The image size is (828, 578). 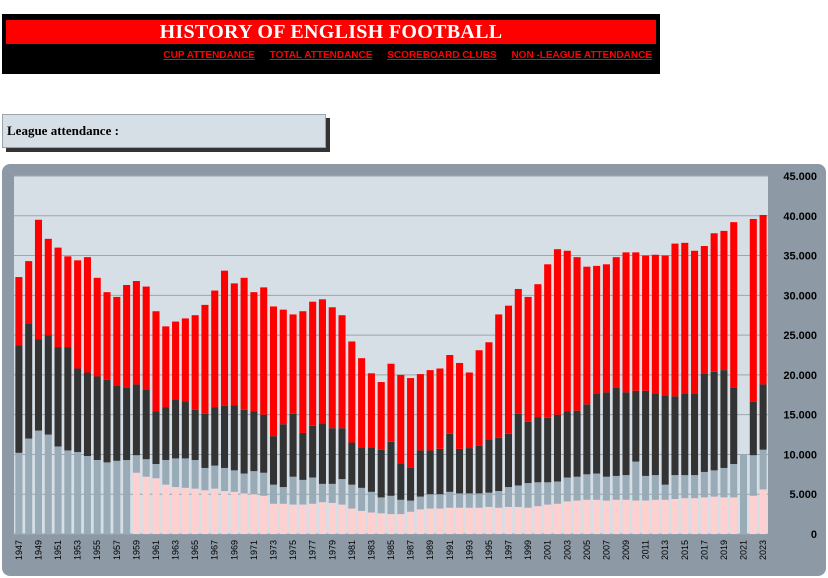 I want to click on x-tick-label: 1959, so click(x=136, y=550).